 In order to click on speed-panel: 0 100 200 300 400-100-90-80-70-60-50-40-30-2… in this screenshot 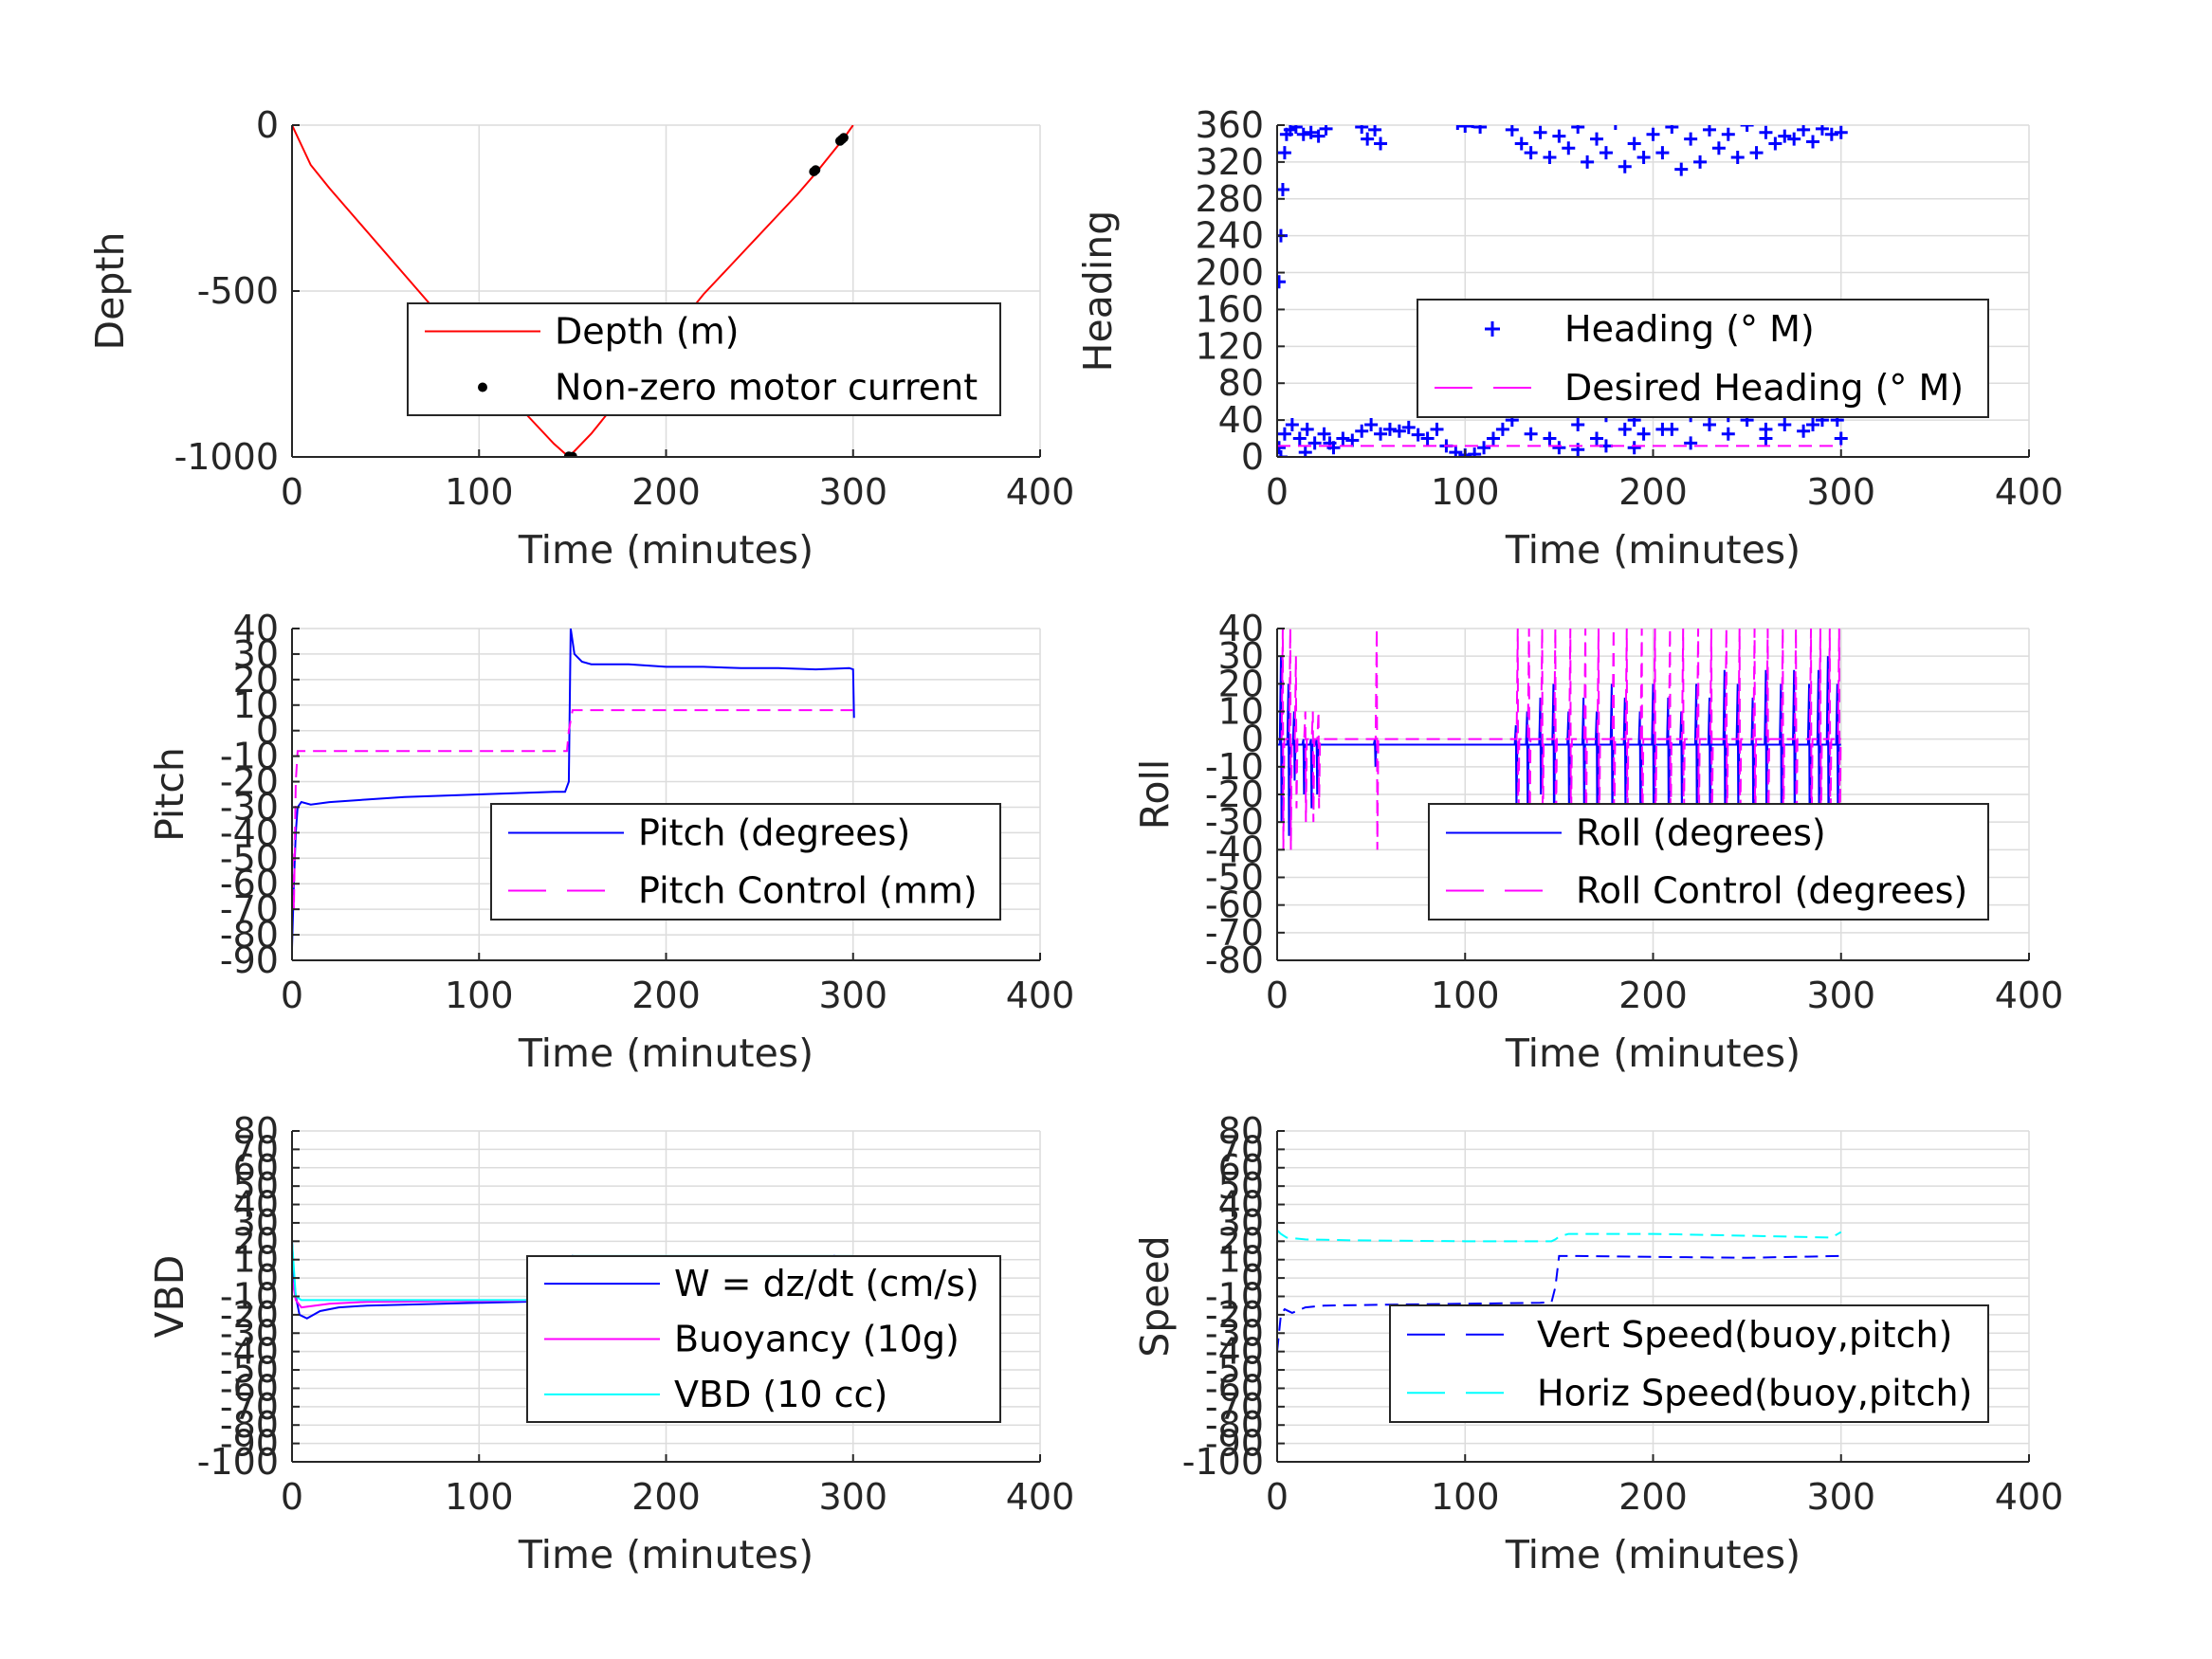, I will do `click(1597, 1343)`.